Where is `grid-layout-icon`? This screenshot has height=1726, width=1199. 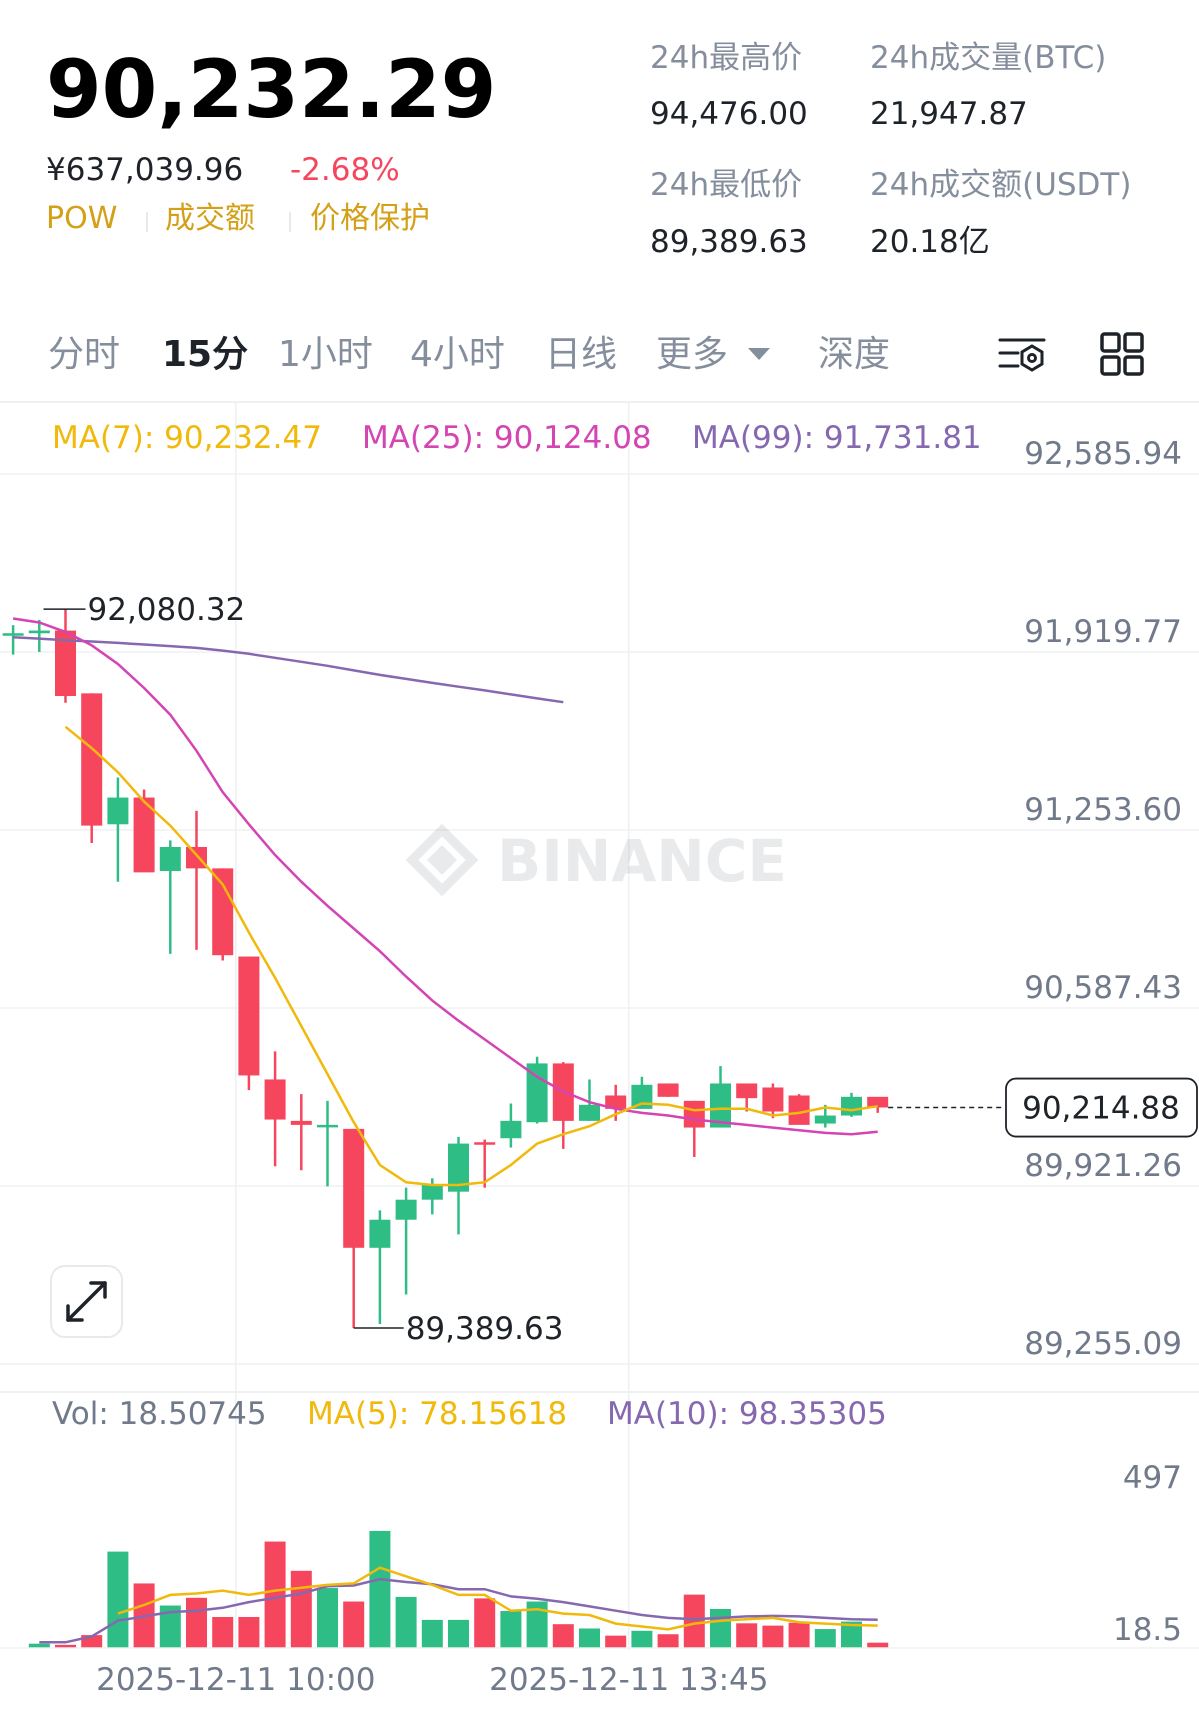 grid-layout-icon is located at coordinates (1122, 354).